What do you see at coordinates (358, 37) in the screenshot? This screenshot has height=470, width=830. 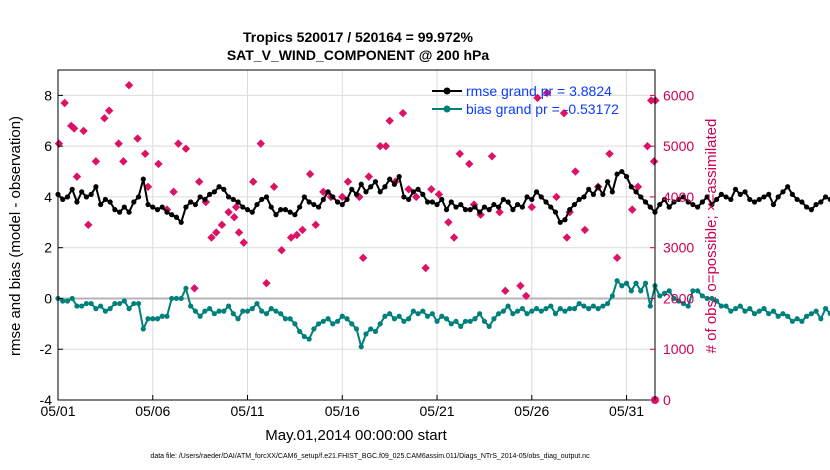 I see `chart-title: Tropics 520017 / 520164 = 99.972%` at bounding box center [358, 37].